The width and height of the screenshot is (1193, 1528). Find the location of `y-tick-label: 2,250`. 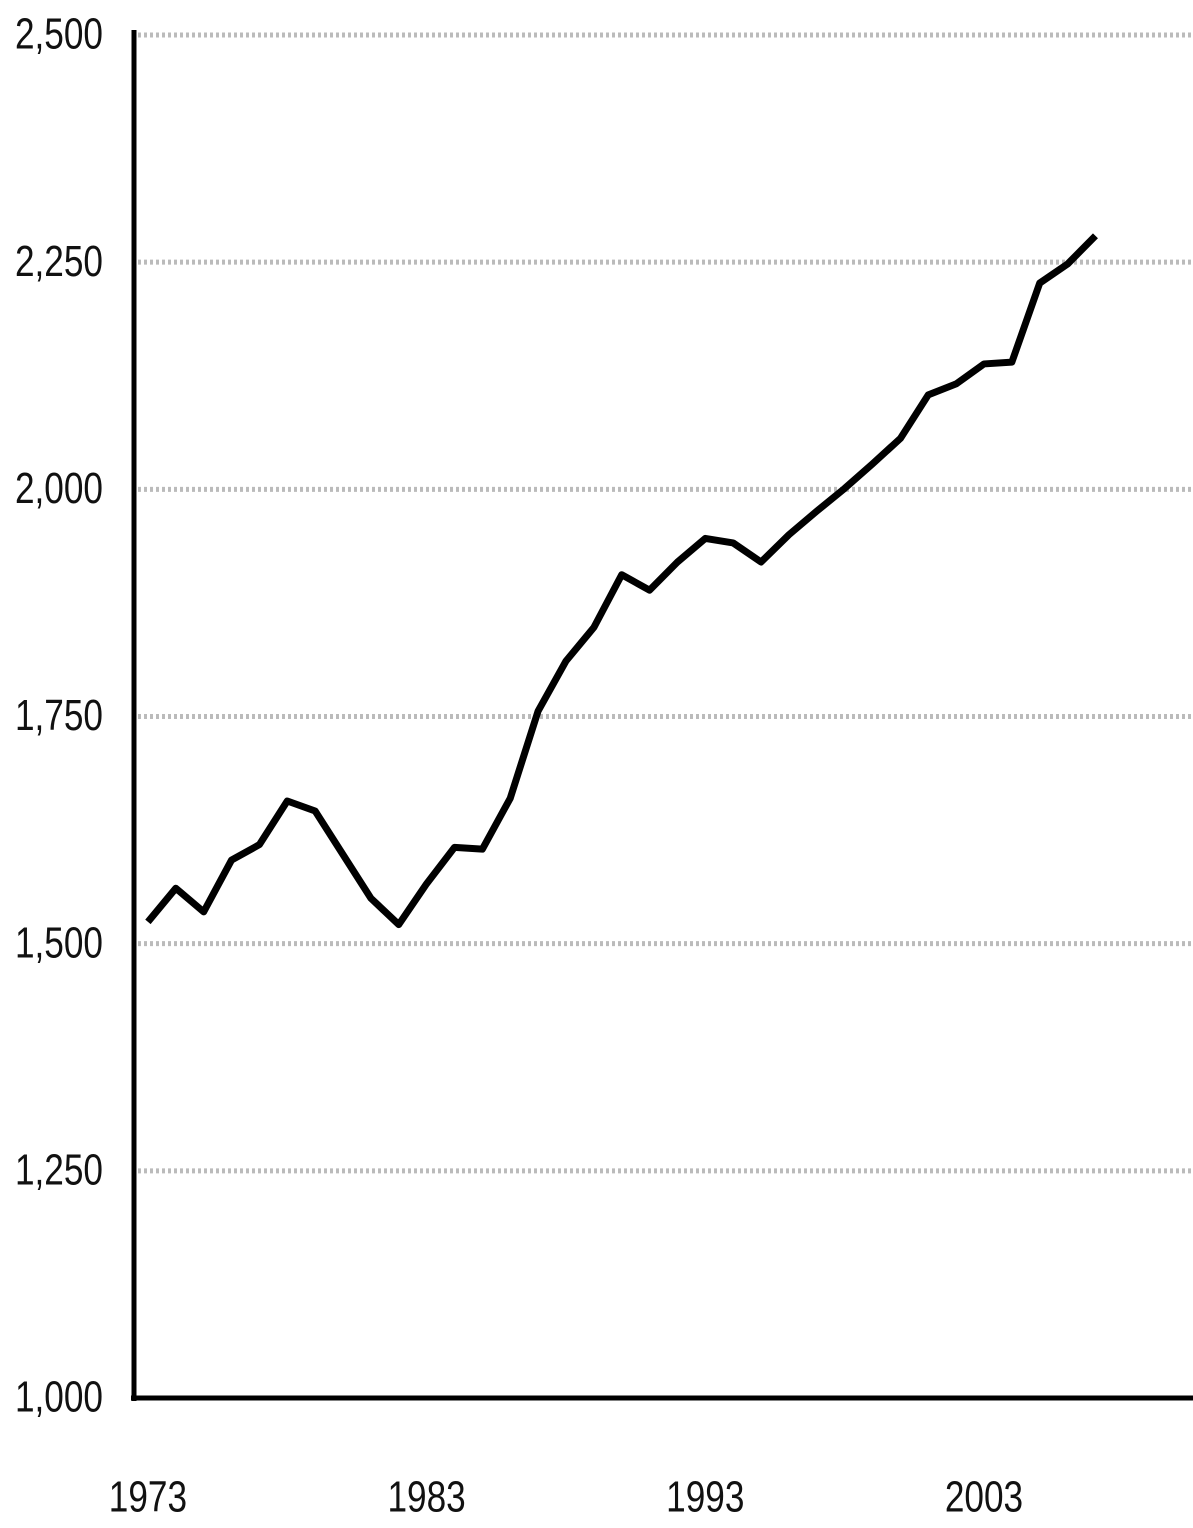

y-tick-label: 2,250 is located at coordinates (59, 261).